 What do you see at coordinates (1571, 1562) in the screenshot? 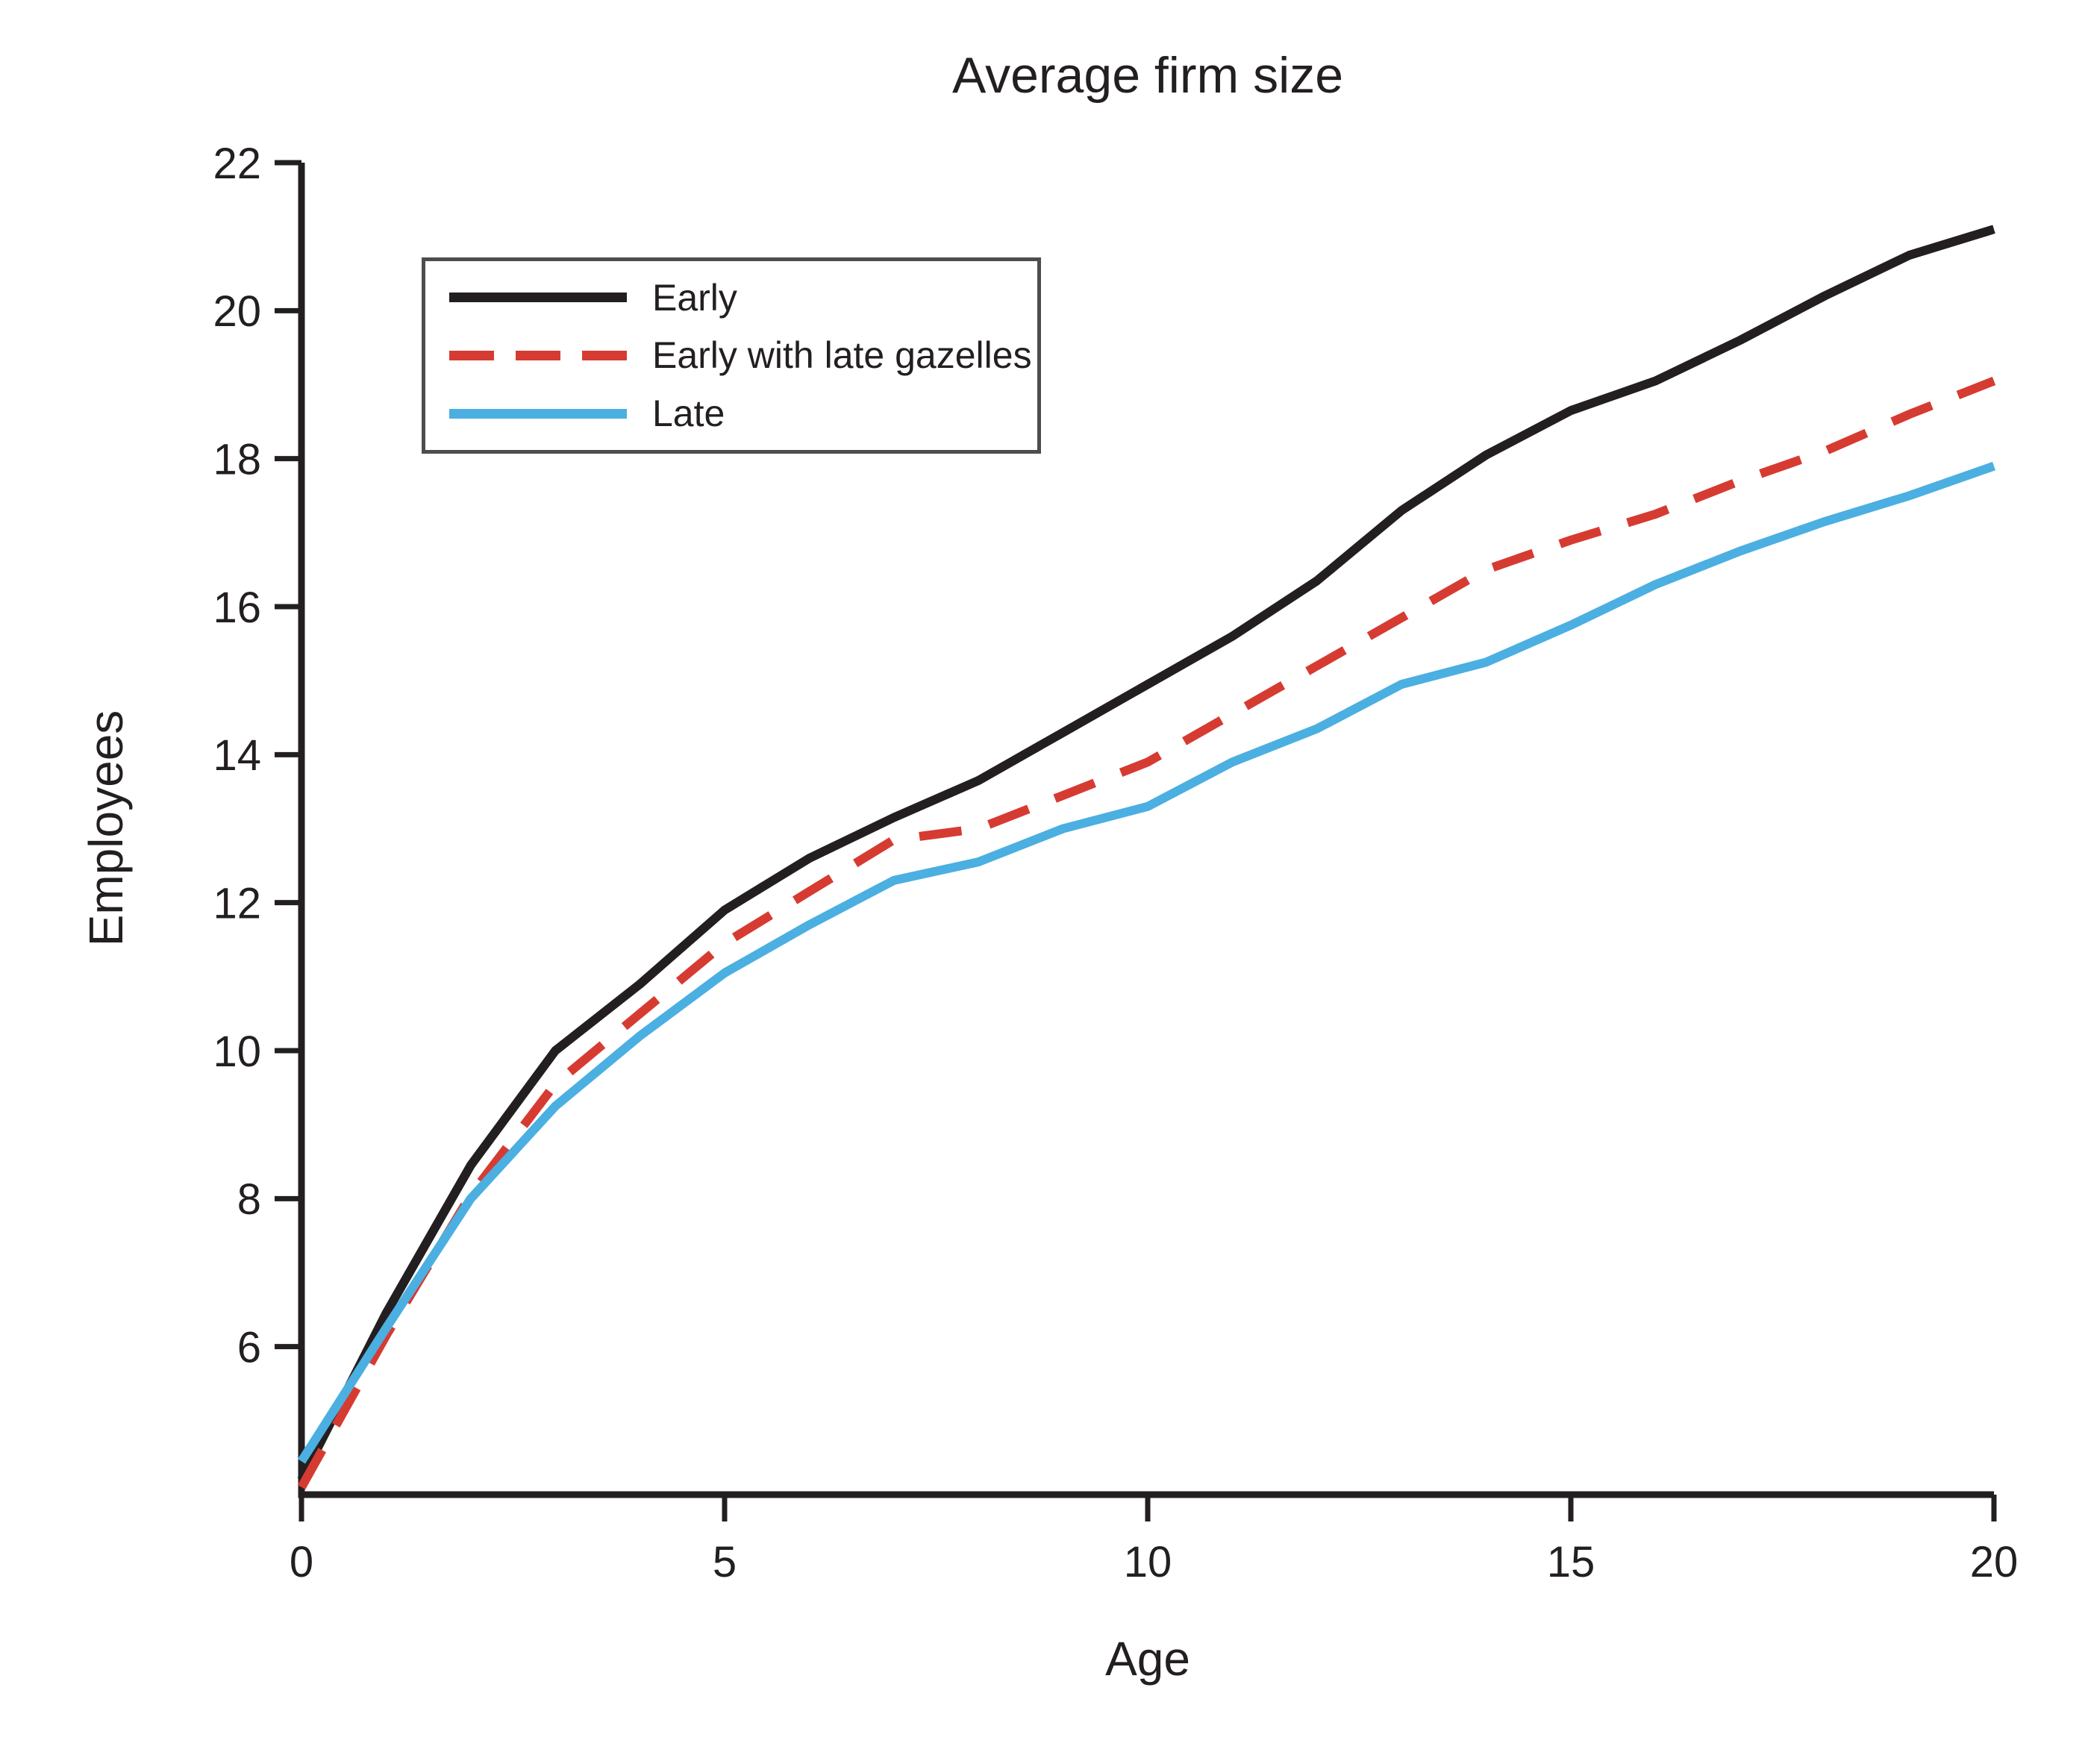
I see `x-tick-label: 15` at bounding box center [1571, 1562].